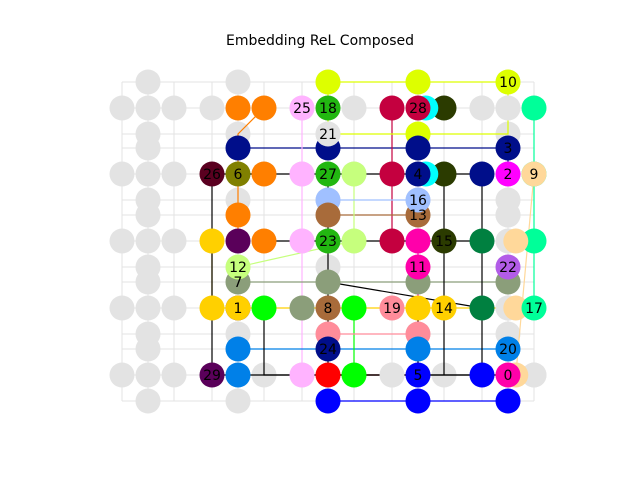 The width and height of the screenshot is (640, 480). Describe the element at coordinates (238, 175) in the screenshot. I see `node-label: 6` at that location.